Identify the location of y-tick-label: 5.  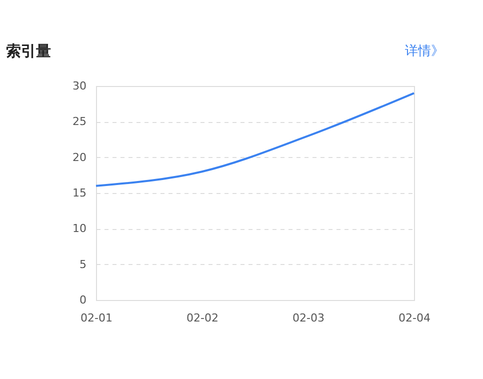
(83, 264).